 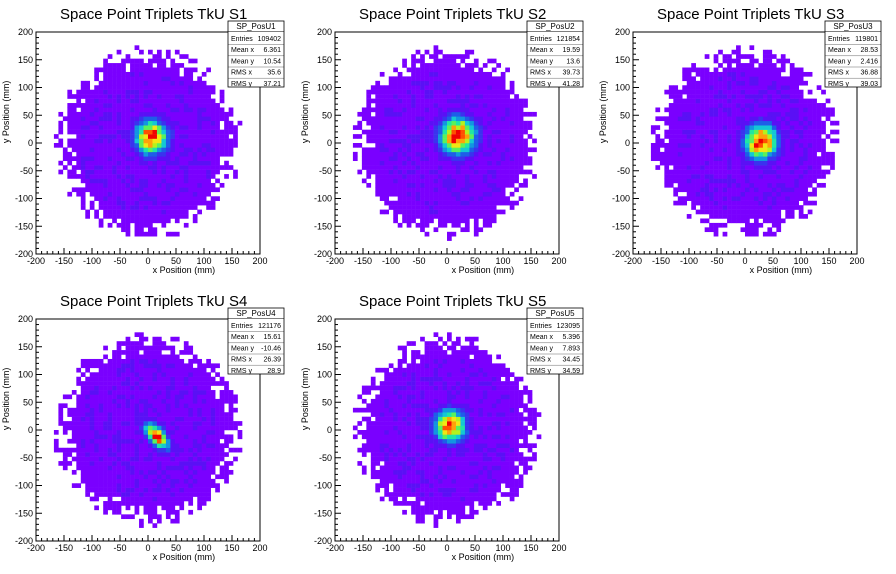 I want to click on x-tick-label: 50, so click(x=176, y=261).